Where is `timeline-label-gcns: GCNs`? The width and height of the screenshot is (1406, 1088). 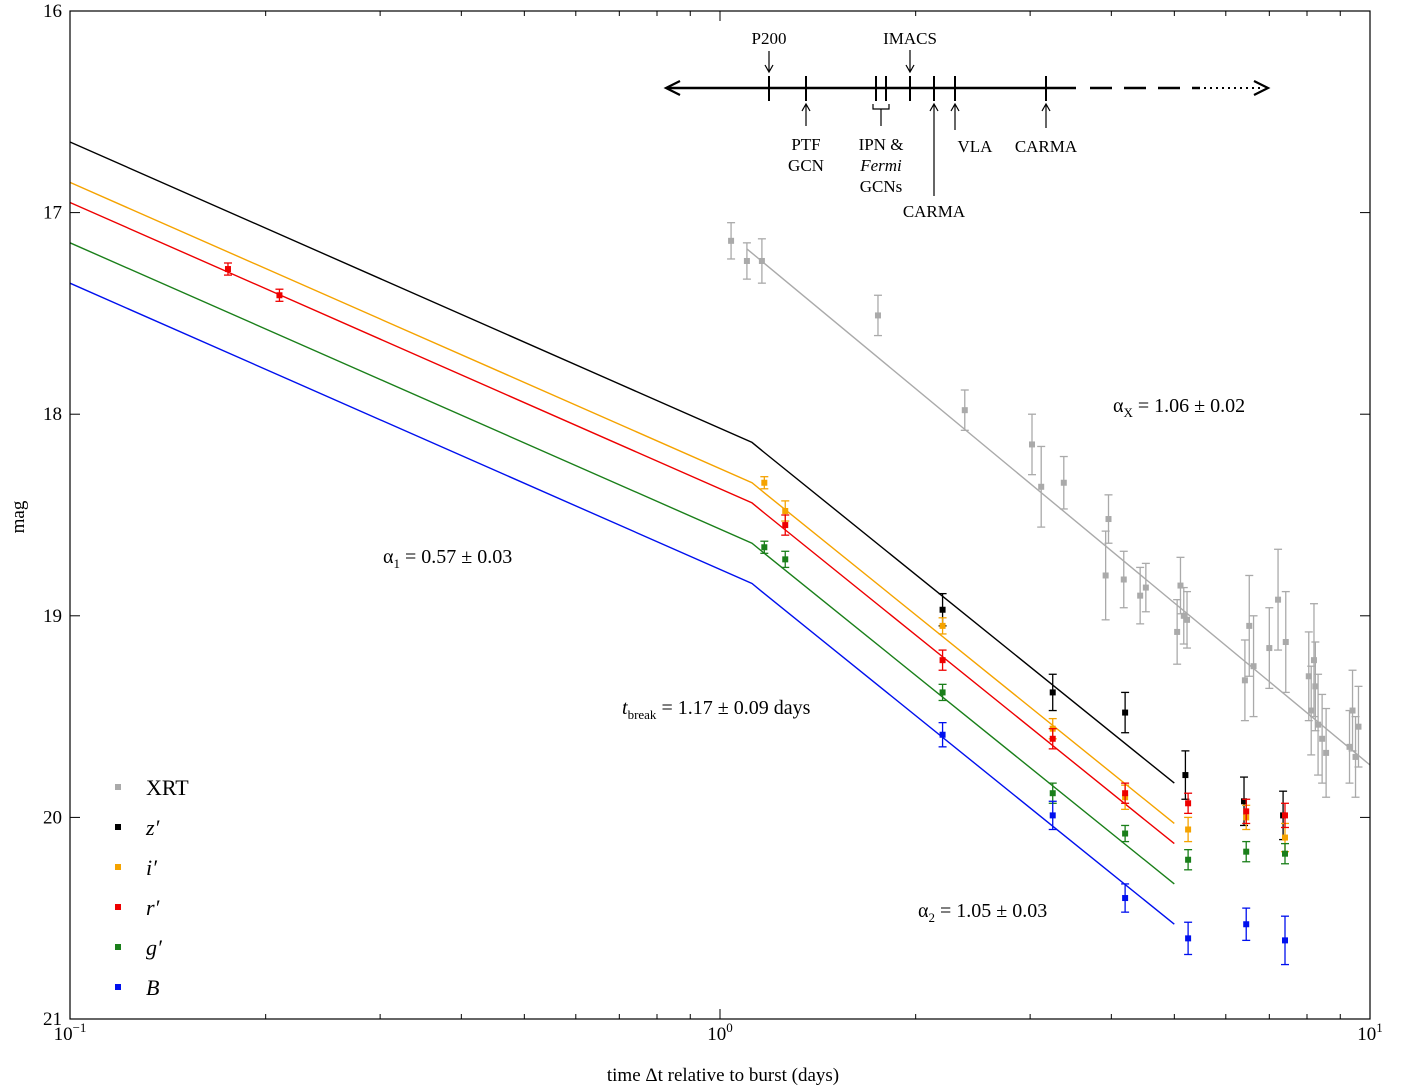
timeline-label-gcns: GCNs is located at coordinates (881, 186).